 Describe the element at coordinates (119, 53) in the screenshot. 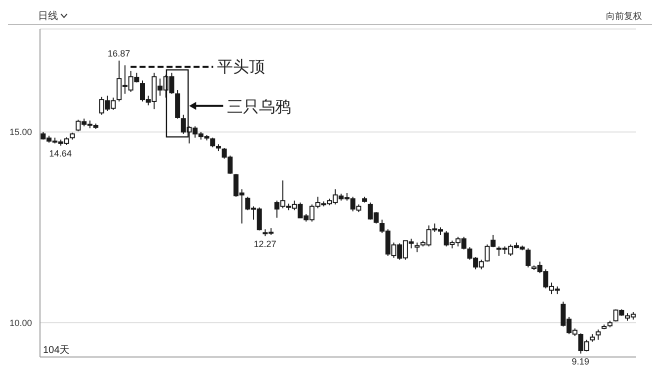

I see `annotation: 16.87` at that location.